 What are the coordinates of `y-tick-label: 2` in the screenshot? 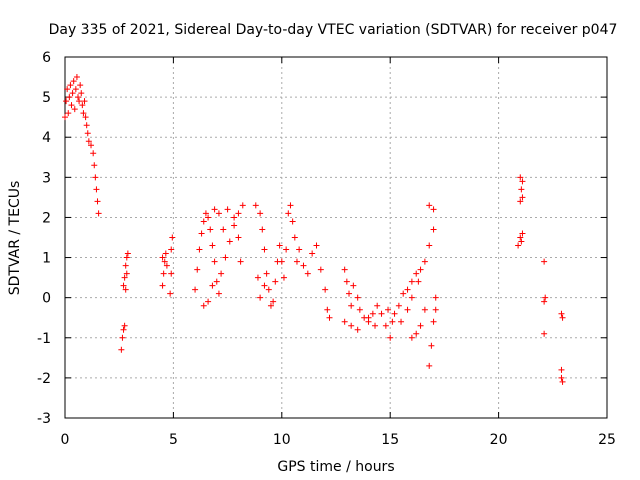 It's located at (46, 218).